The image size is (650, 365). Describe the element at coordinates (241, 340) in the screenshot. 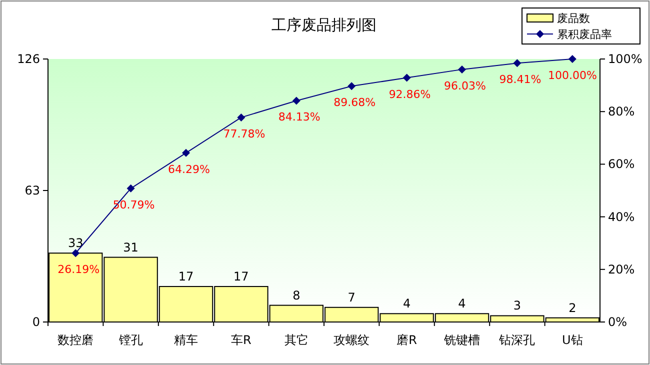

I see `x-tick-label: 车R` at that location.